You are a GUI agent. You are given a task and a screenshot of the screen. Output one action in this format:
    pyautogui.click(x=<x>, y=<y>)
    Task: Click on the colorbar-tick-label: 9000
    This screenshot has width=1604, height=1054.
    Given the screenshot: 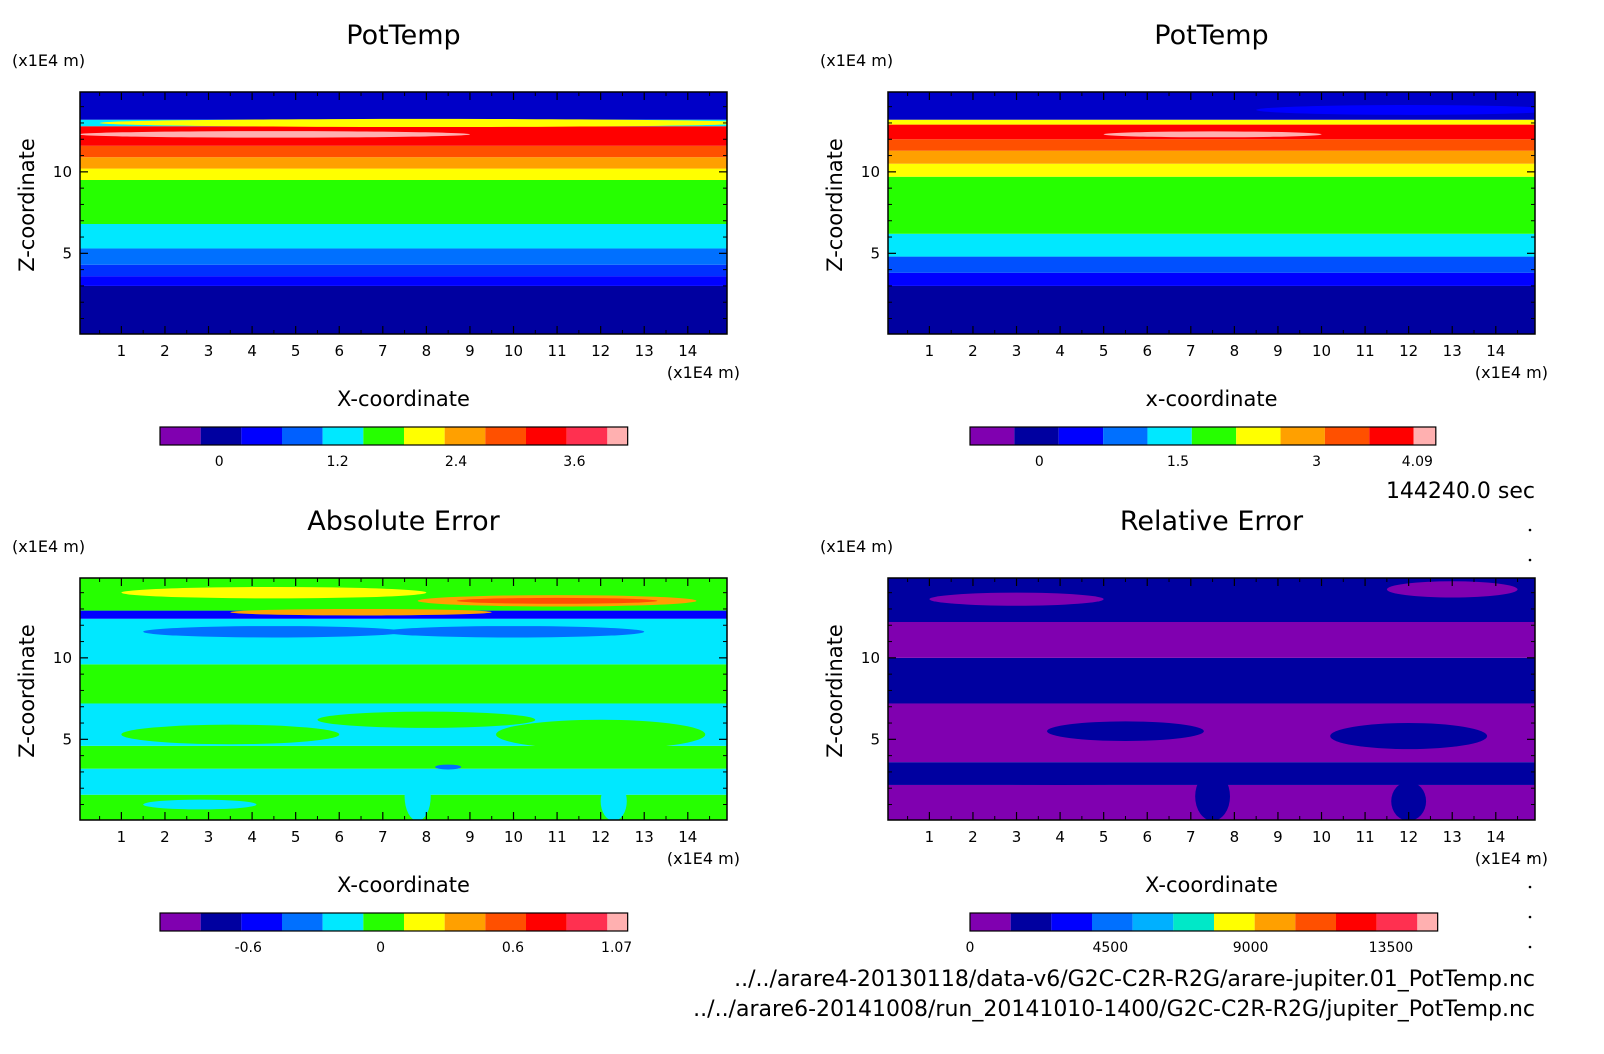 What is the action you would take?
    pyautogui.click(x=1251, y=948)
    